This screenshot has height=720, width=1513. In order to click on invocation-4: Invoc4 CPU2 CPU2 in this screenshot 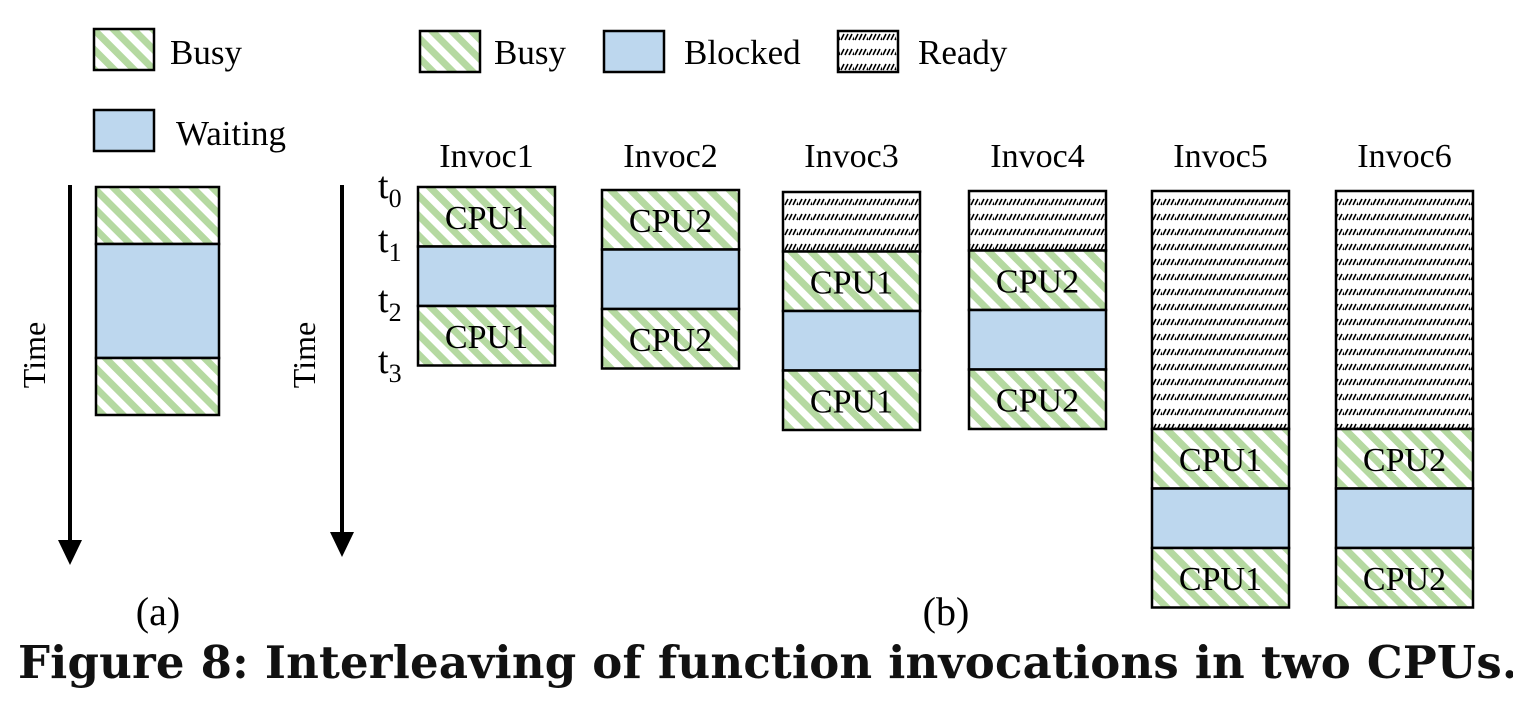, I will do `click(1037, 284)`.